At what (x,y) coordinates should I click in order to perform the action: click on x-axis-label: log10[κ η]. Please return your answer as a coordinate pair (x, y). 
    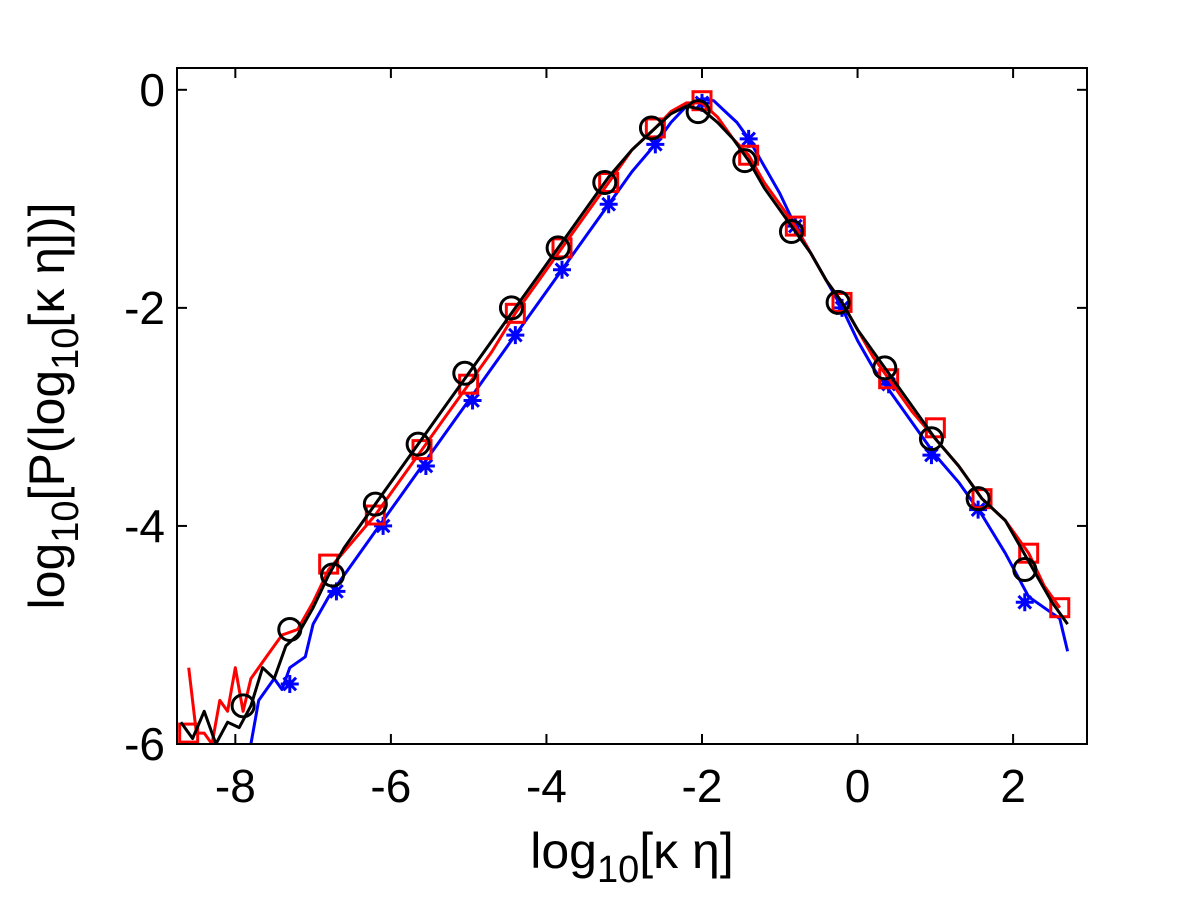
    Looking at the image, I should click on (632, 857).